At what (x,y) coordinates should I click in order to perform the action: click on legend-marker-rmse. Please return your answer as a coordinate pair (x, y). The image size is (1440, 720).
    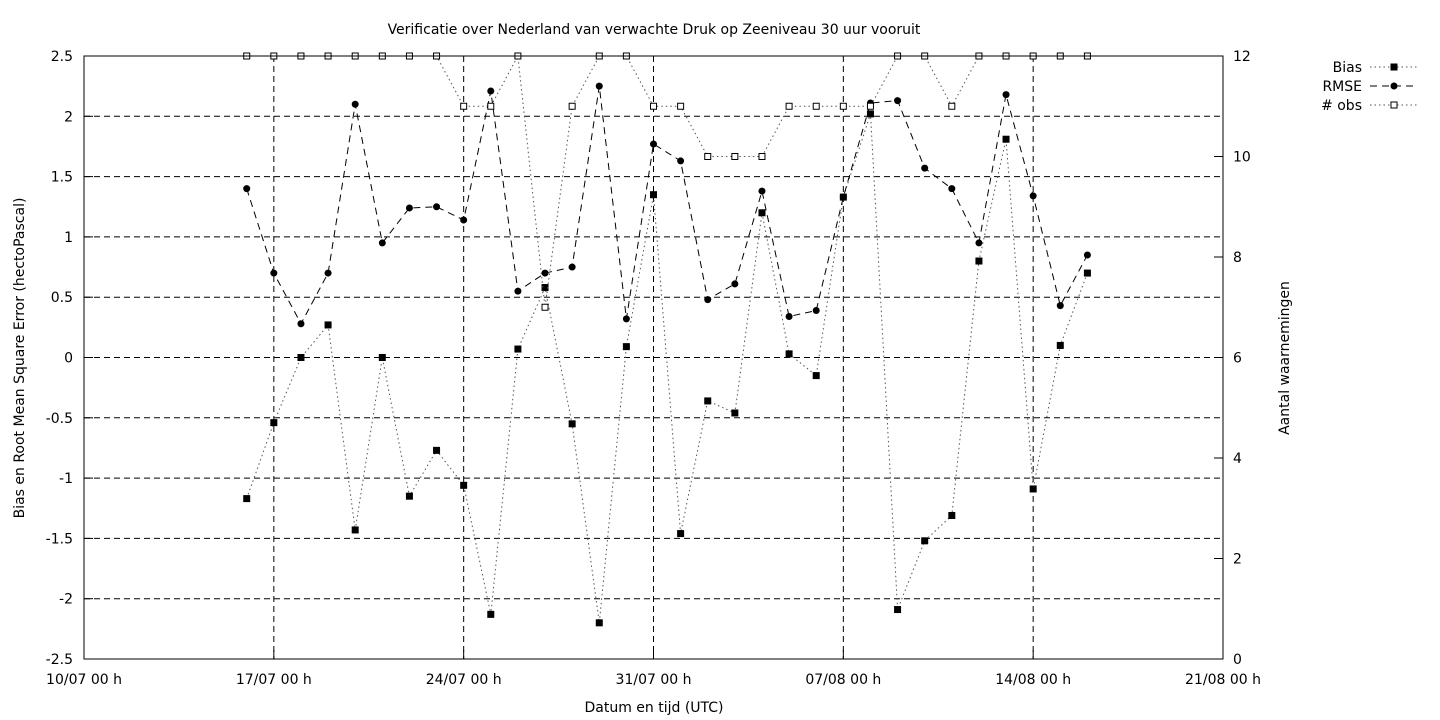
    Looking at the image, I should click on (1394, 86).